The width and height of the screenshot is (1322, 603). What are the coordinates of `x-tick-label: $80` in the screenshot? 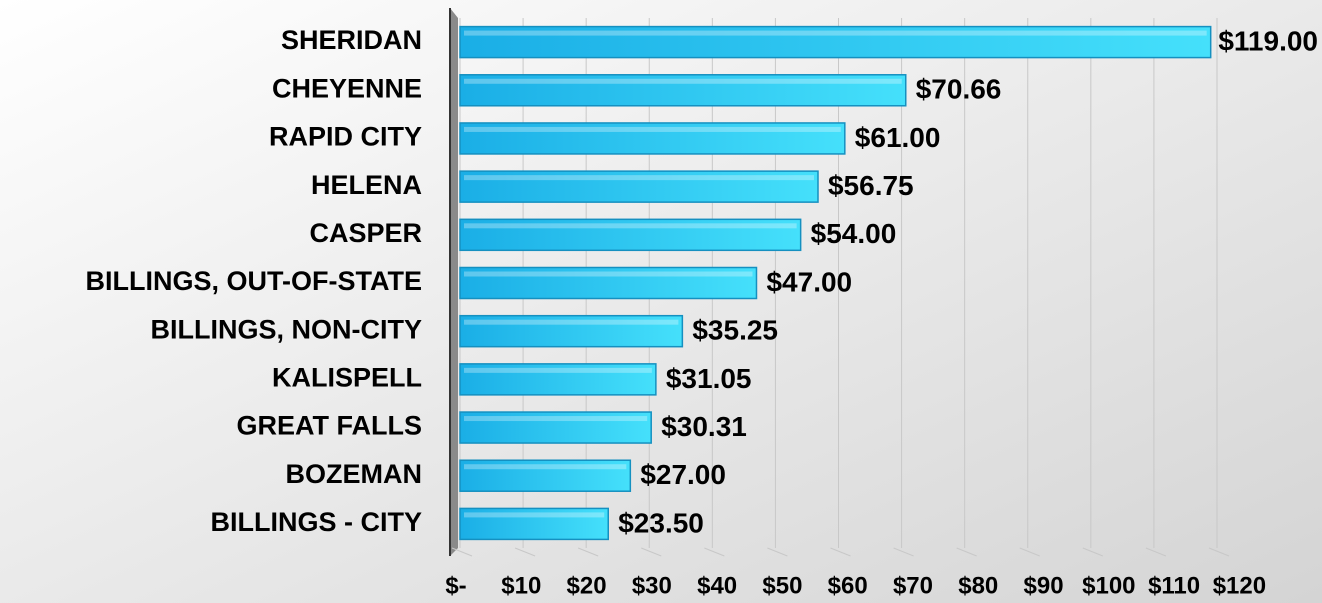 It's located at (978, 585).